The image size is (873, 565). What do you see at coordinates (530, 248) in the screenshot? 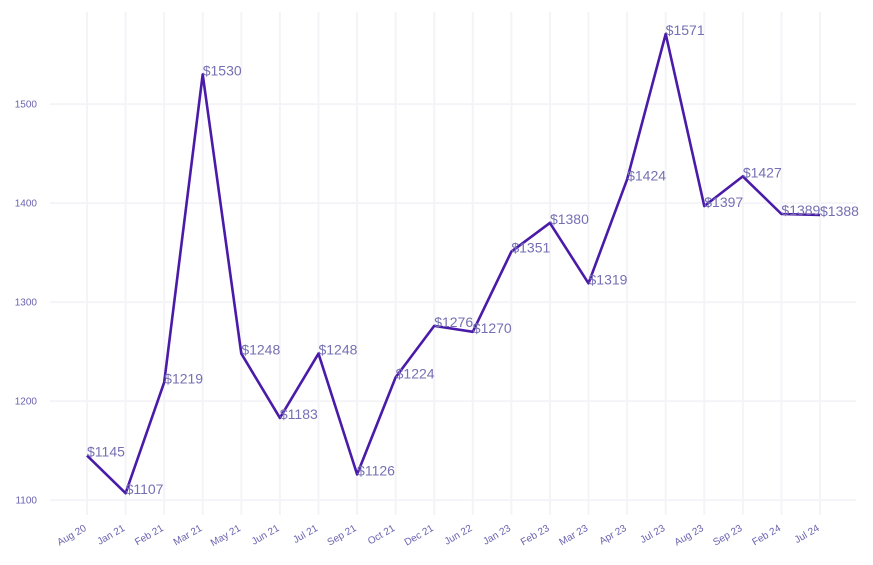
I see `data-label: $1351` at bounding box center [530, 248].